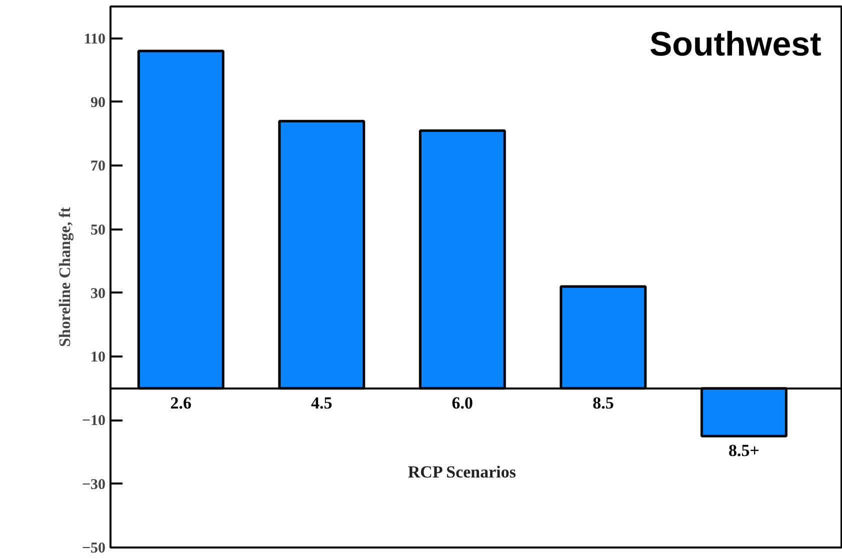 This screenshot has height=559, width=842. I want to click on x-tick-label: 8.5+, so click(744, 450).